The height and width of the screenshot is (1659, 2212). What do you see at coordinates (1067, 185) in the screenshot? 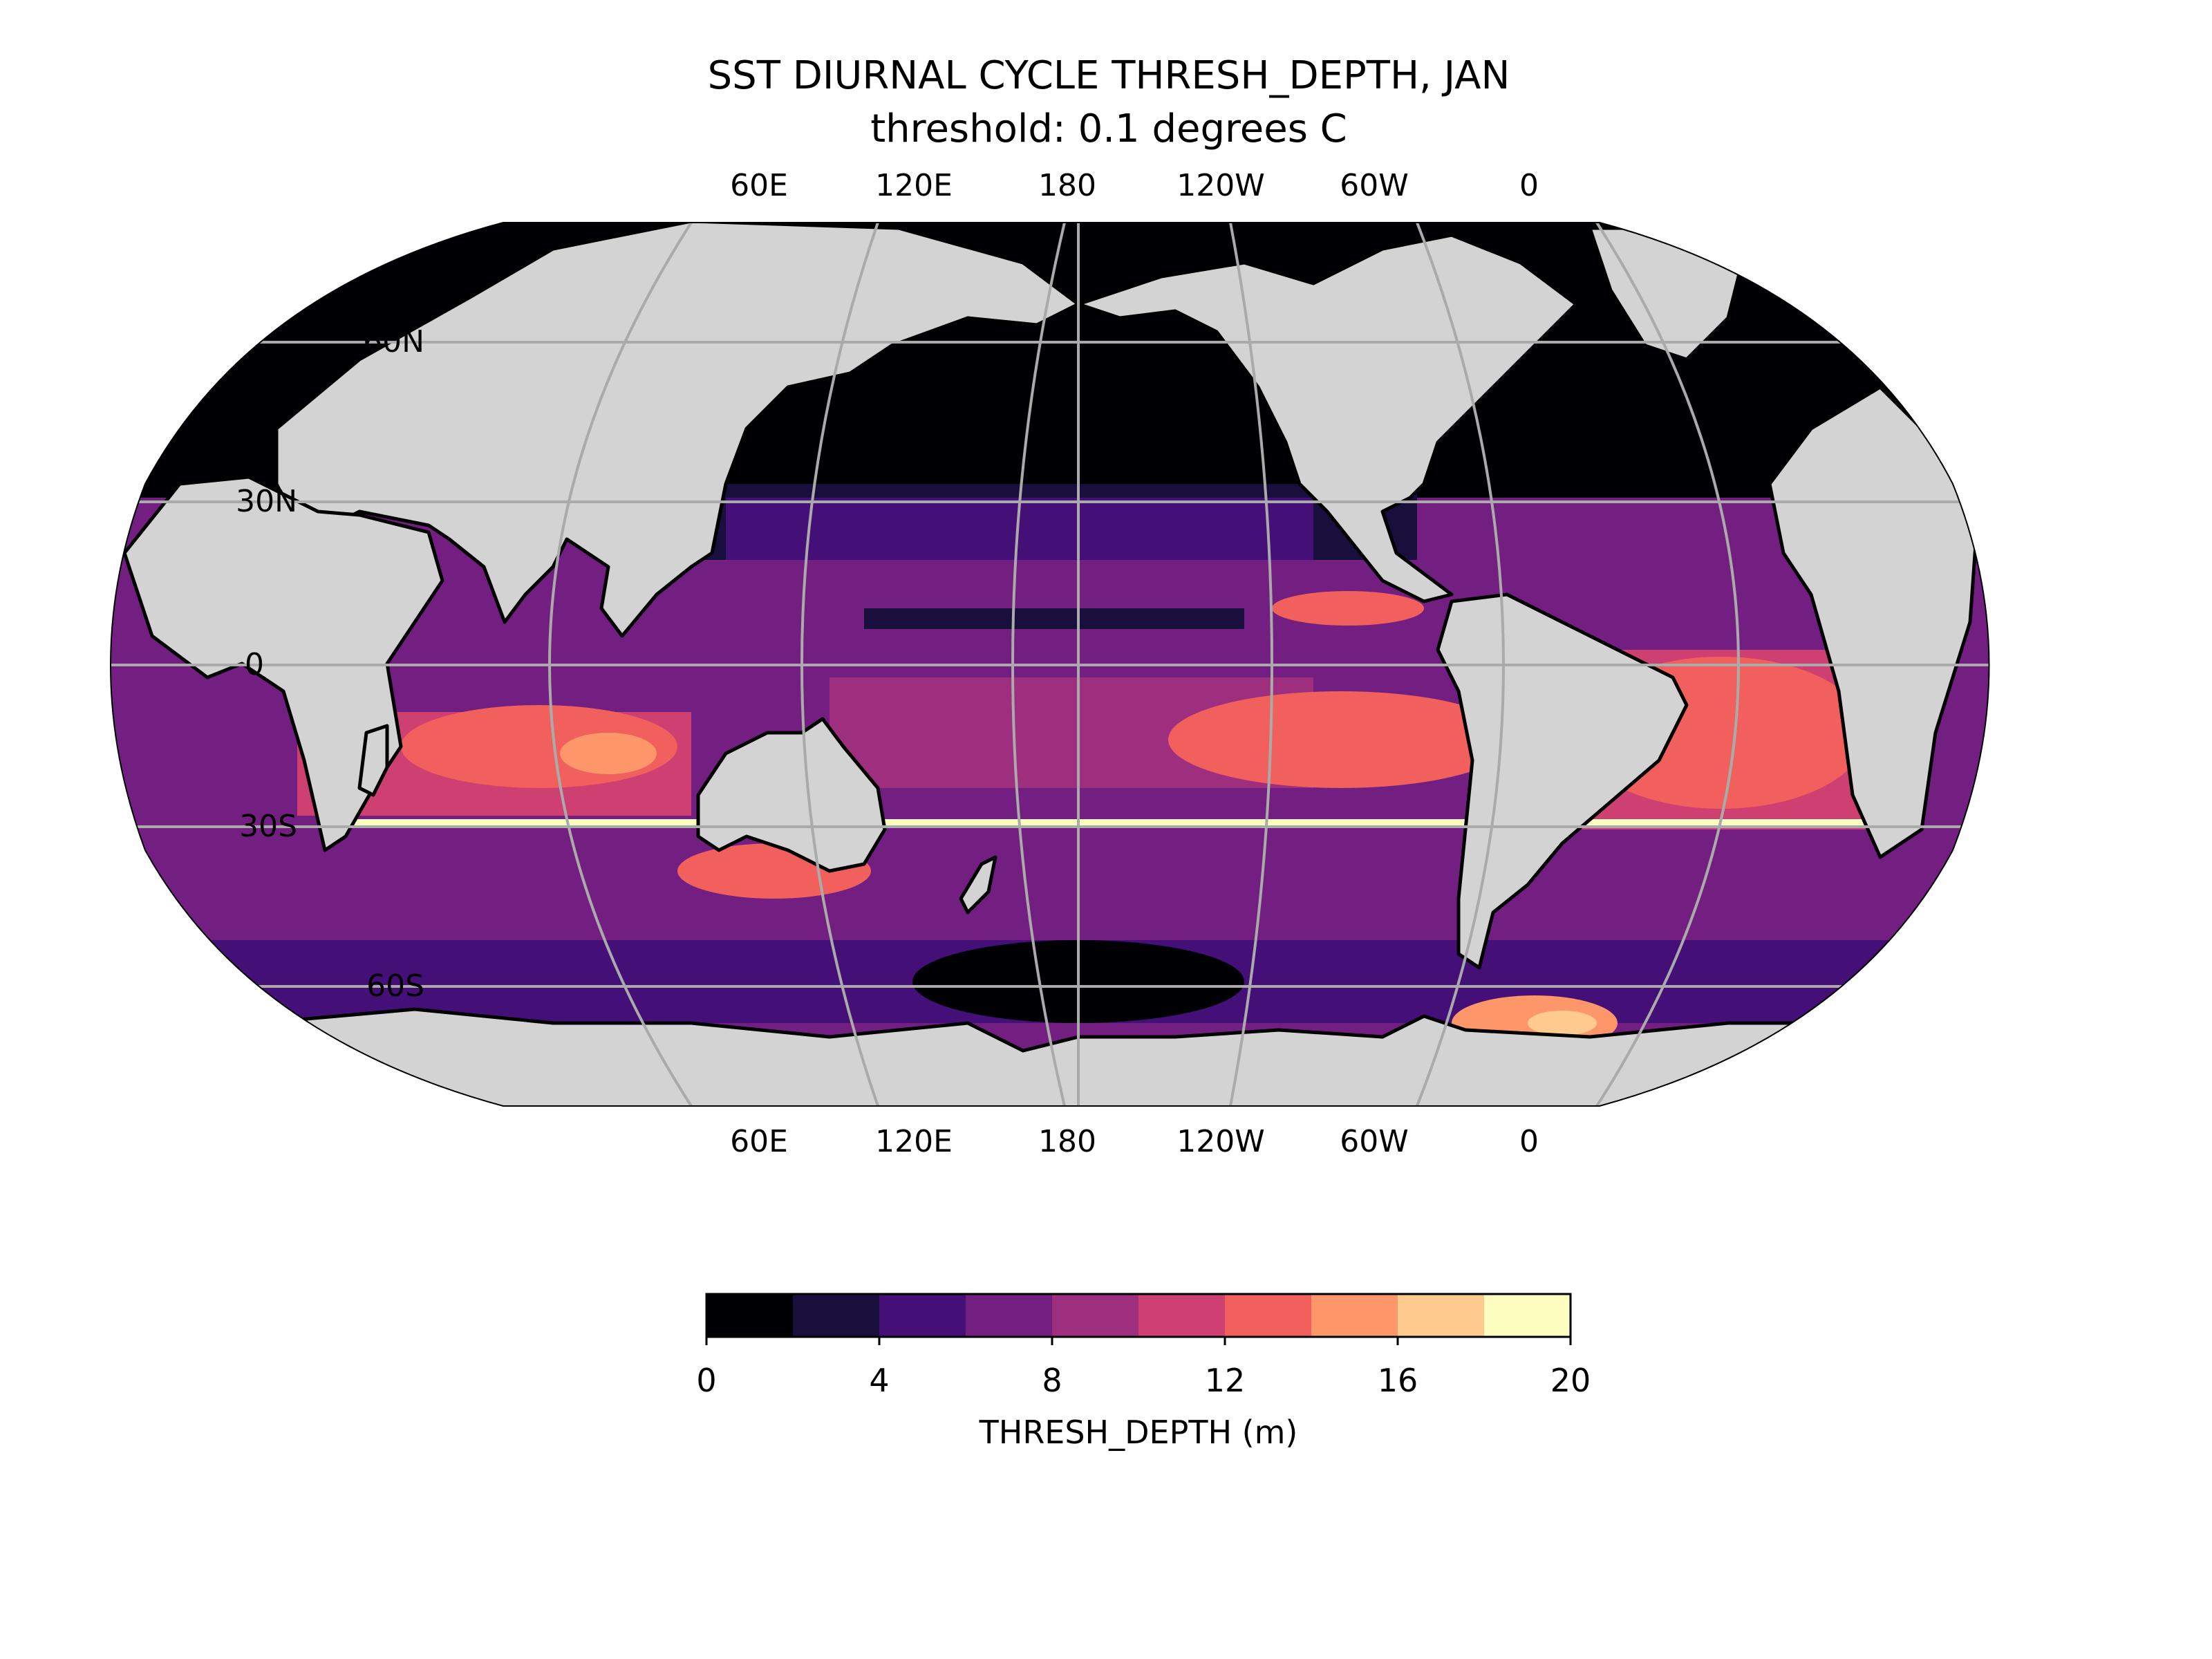
I see `lon-label-top-180: 180` at bounding box center [1067, 185].